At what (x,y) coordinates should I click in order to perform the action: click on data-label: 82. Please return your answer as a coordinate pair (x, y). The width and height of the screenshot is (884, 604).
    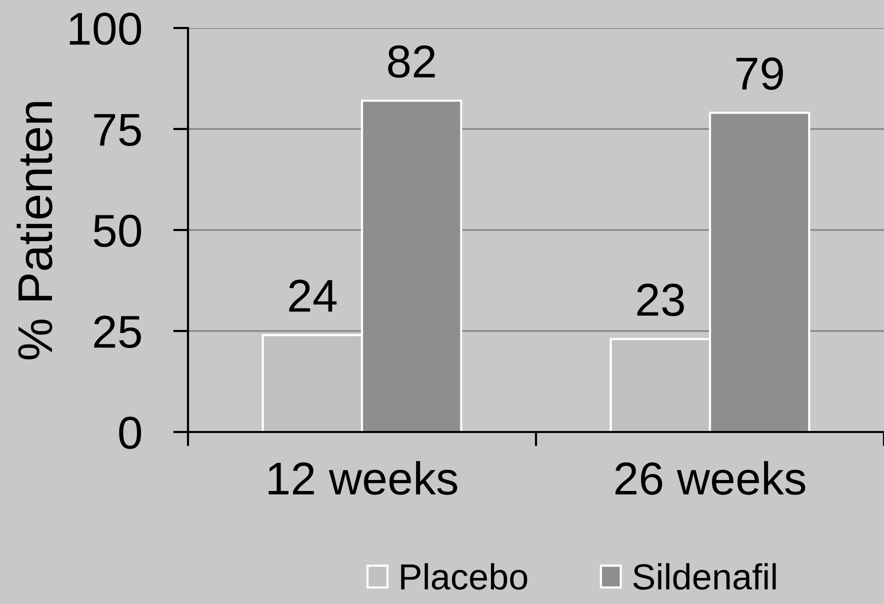
    Looking at the image, I should click on (411, 61).